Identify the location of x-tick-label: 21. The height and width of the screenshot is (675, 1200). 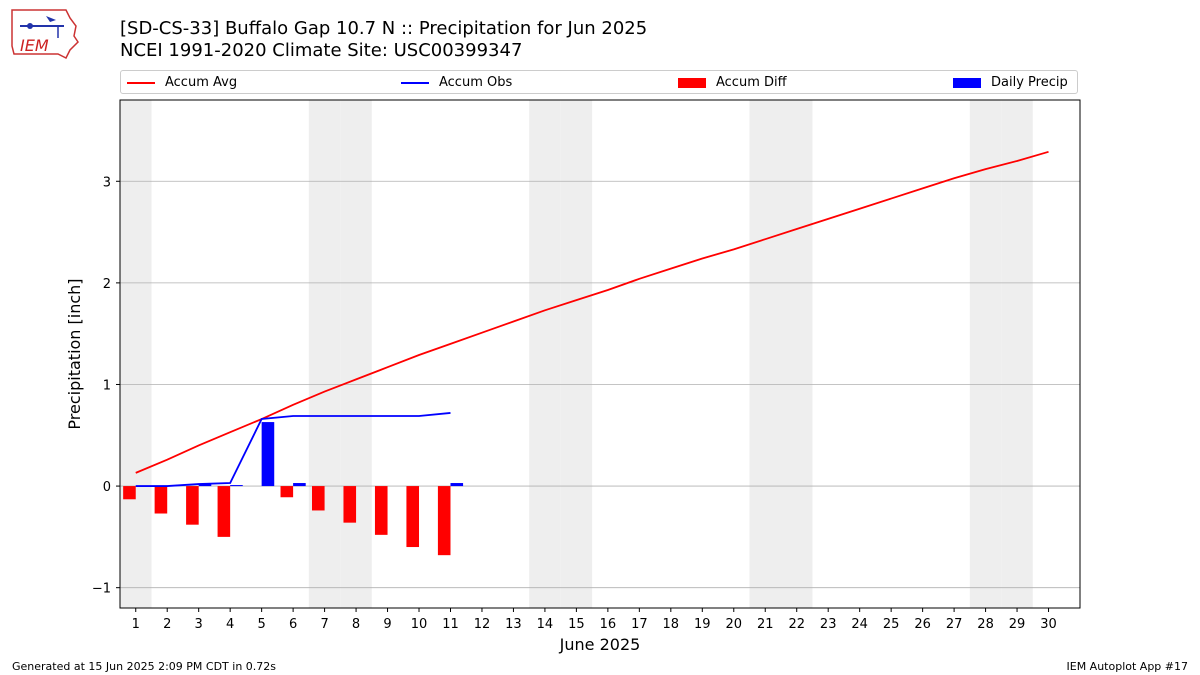
(765, 624).